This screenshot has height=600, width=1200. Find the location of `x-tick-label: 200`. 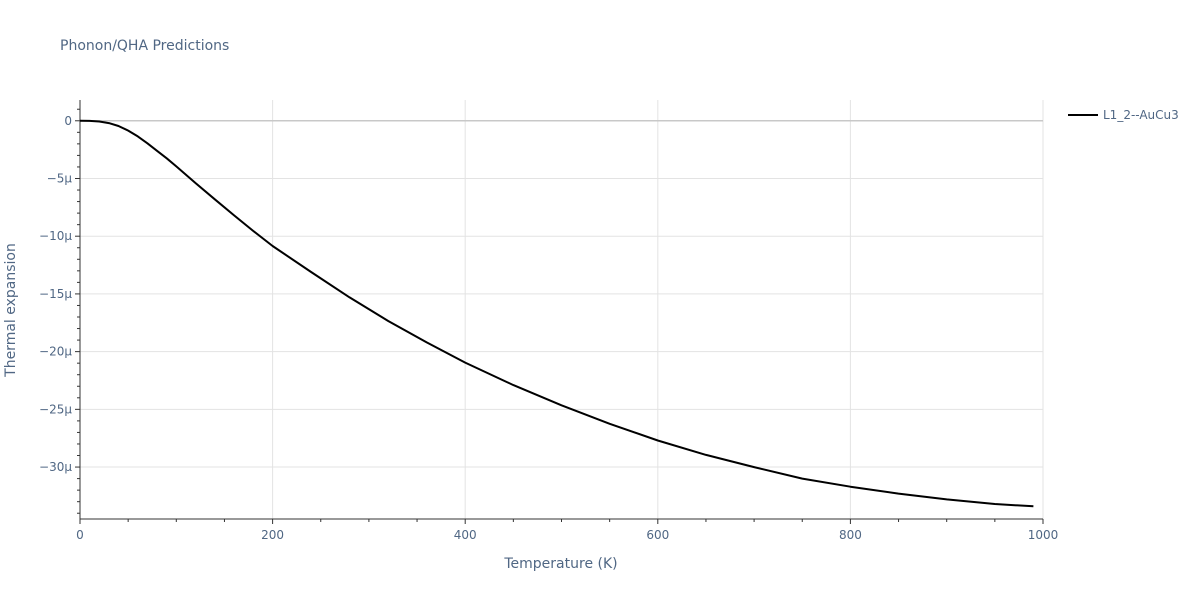

x-tick-label: 200 is located at coordinates (272, 535).